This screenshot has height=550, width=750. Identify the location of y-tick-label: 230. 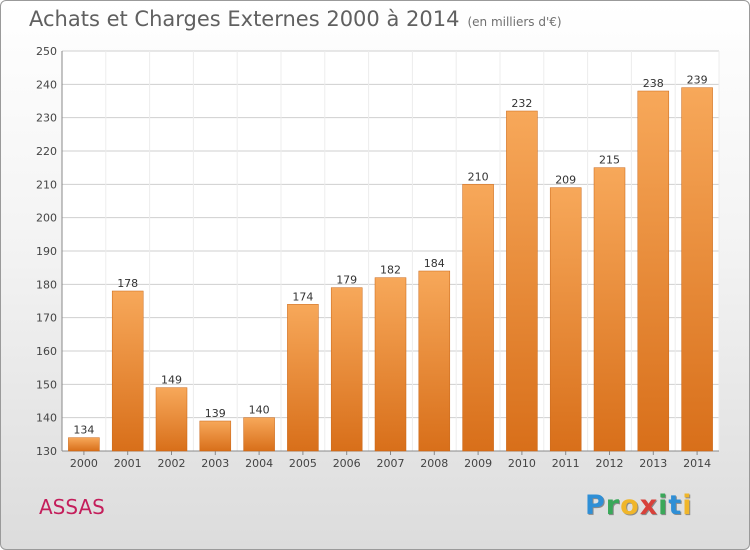
(46, 118).